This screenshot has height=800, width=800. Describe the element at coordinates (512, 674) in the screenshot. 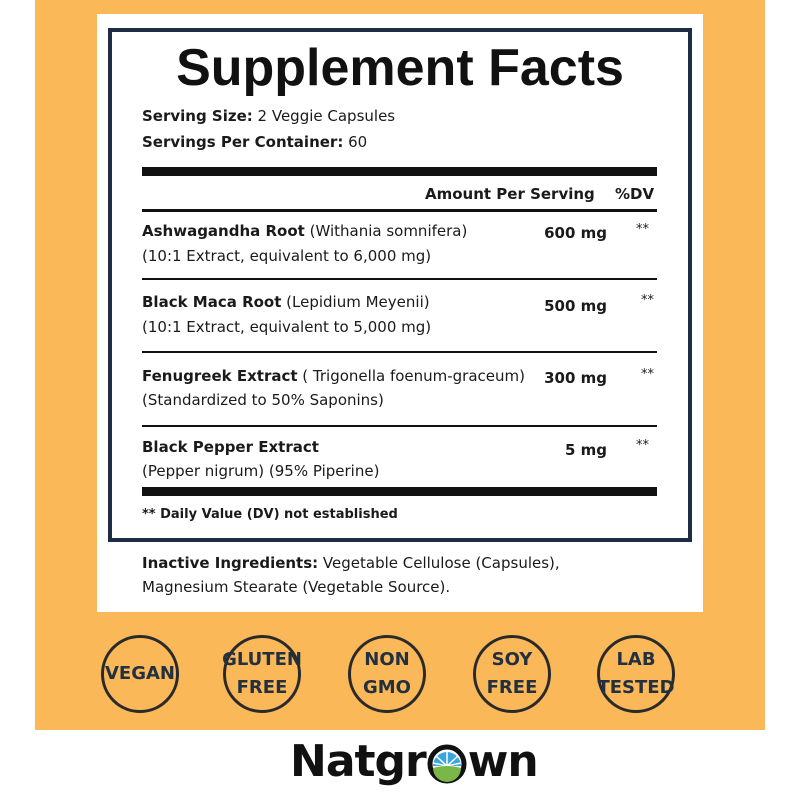

I see `badge-soy-free: SOY FREE` at that location.